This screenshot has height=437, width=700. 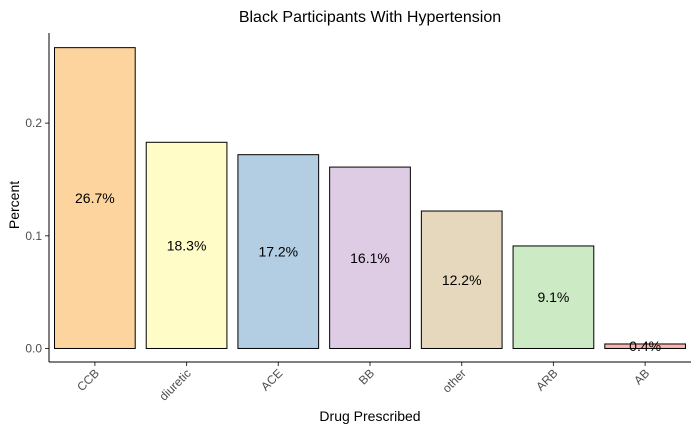 What do you see at coordinates (271, 379) in the screenshot?
I see `x-tick-label-ace: ACE` at bounding box center [271, 379].